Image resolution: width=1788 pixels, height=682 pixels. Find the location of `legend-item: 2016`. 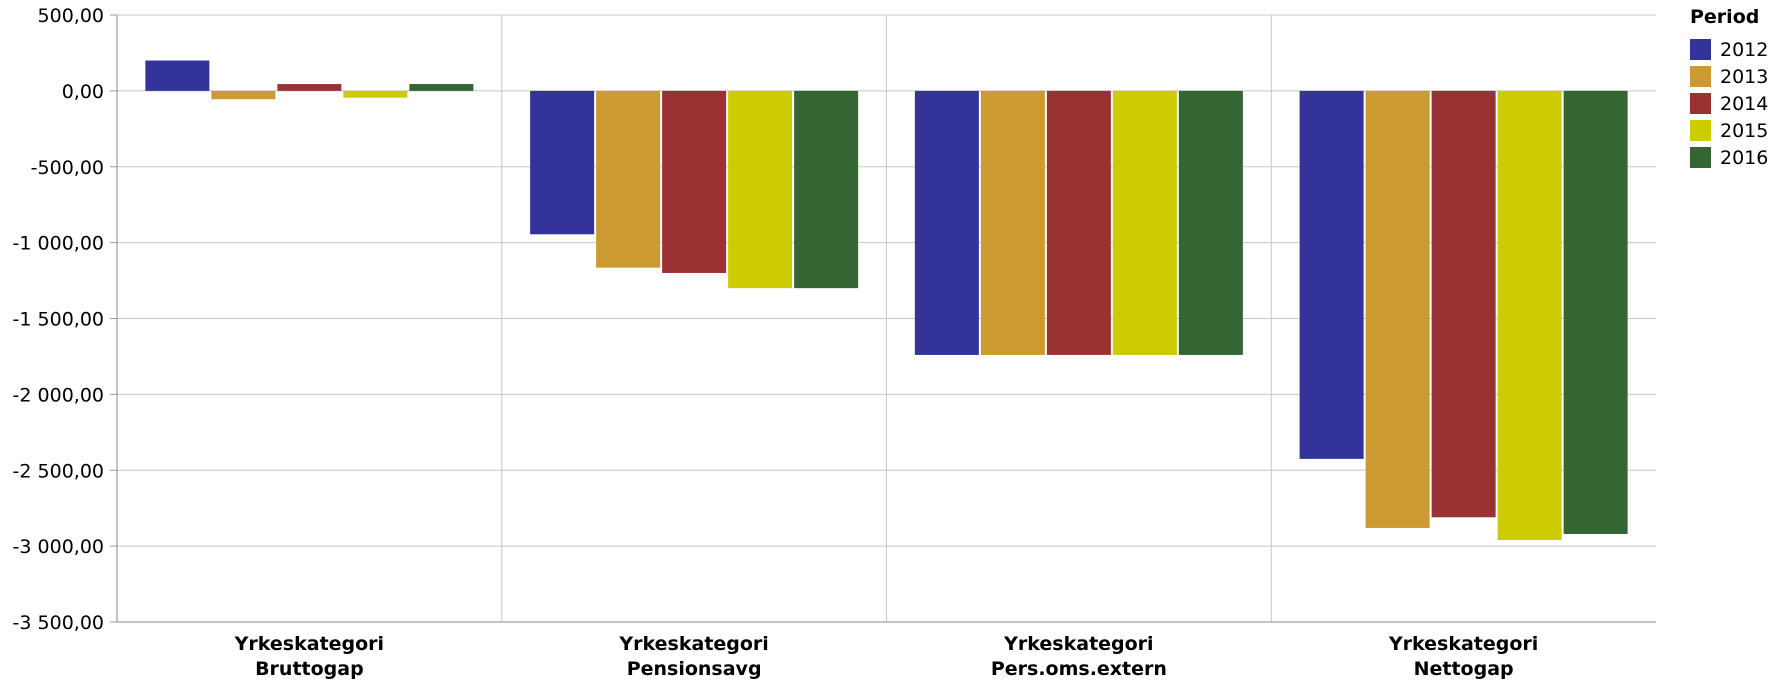

legend-item: 2016 is located at coordinates (1729, 157).